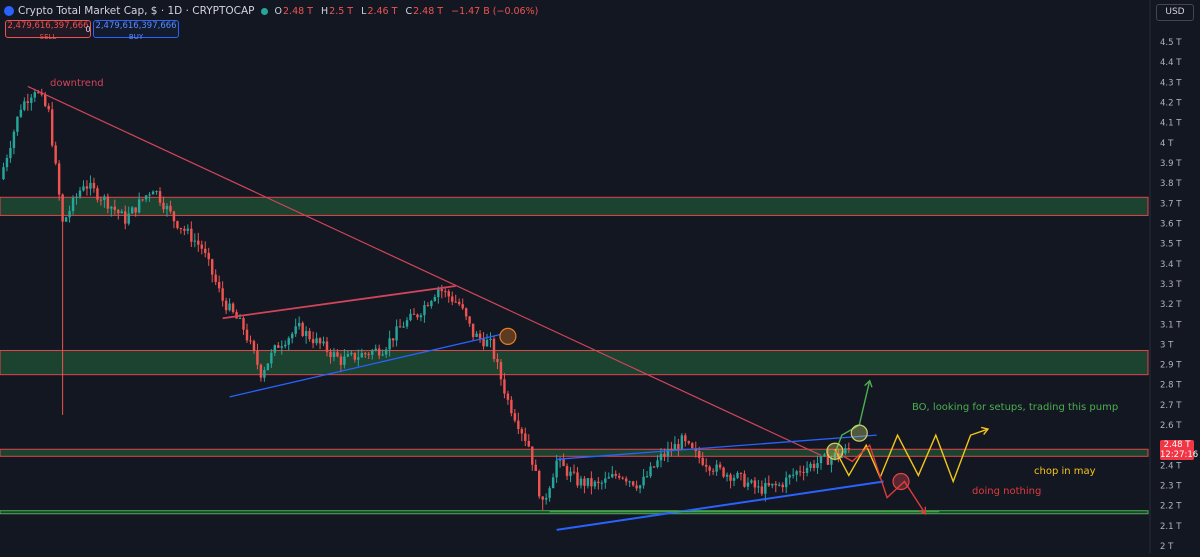  What do you see at coordinates (574, 512) in the screenshot?
I see `support-resistance-zone` at bounding box center [574, 512].